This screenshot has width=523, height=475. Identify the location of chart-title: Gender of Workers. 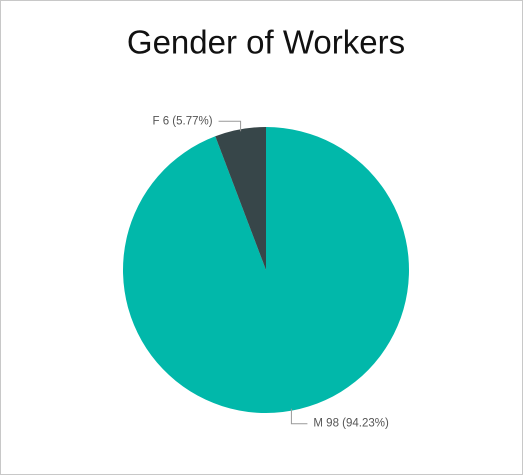
(266, 42).